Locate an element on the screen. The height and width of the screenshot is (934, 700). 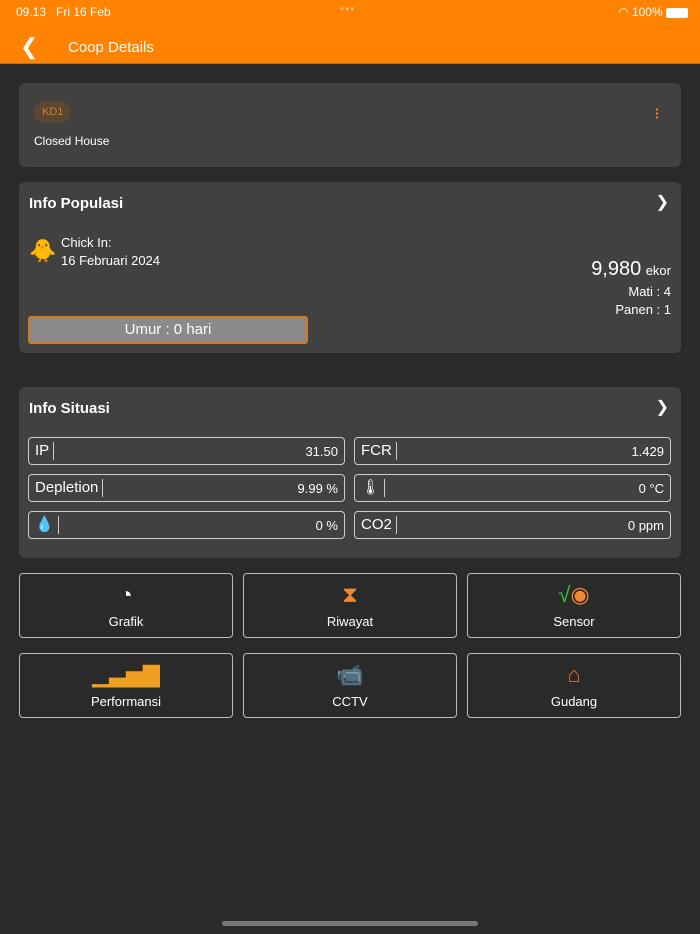
chick-in-label: Chick In: is located at coordinates (86, 242).